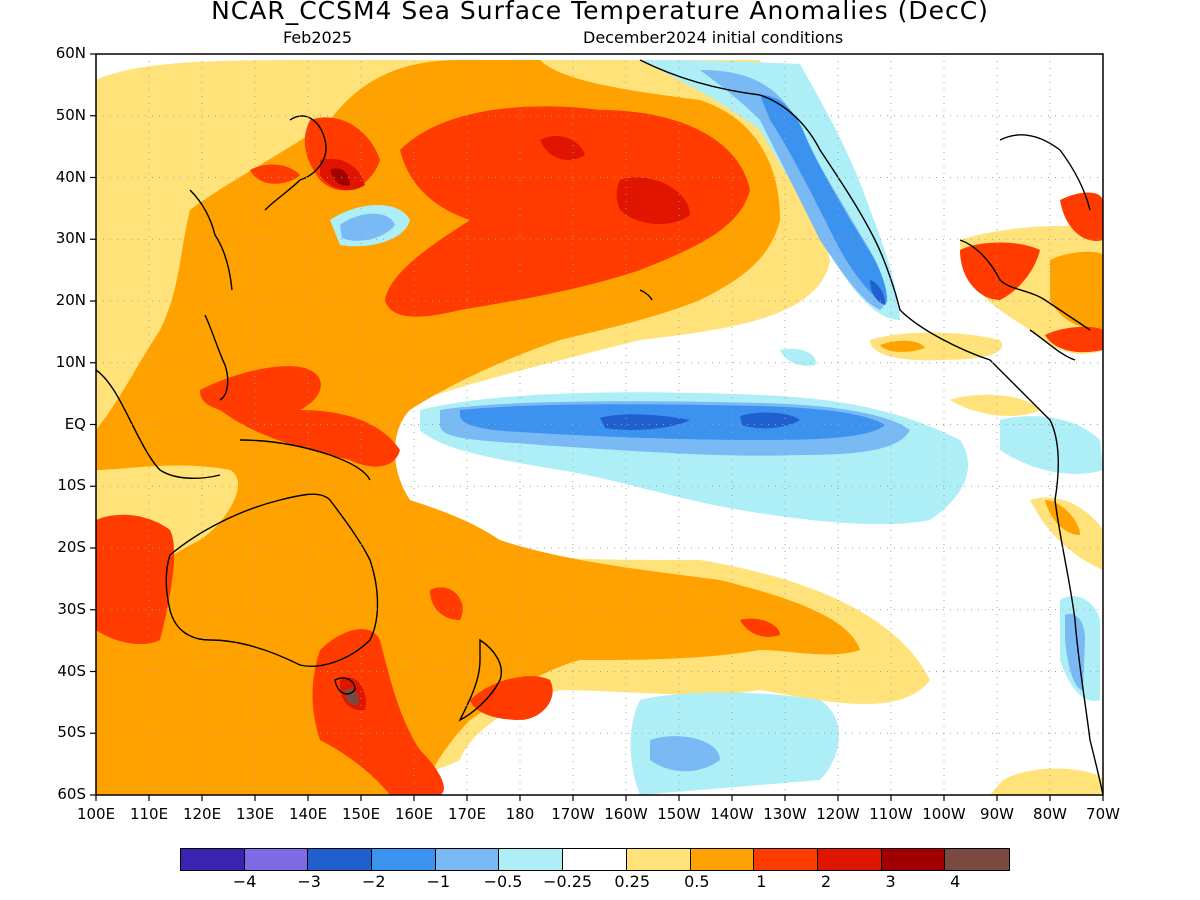 The width and height of the screenshot is (1200, 900). What do you see at coordinates (826, 881) in the screenshot?
I see `legend-label: 2` at bounding box center [826, 881].